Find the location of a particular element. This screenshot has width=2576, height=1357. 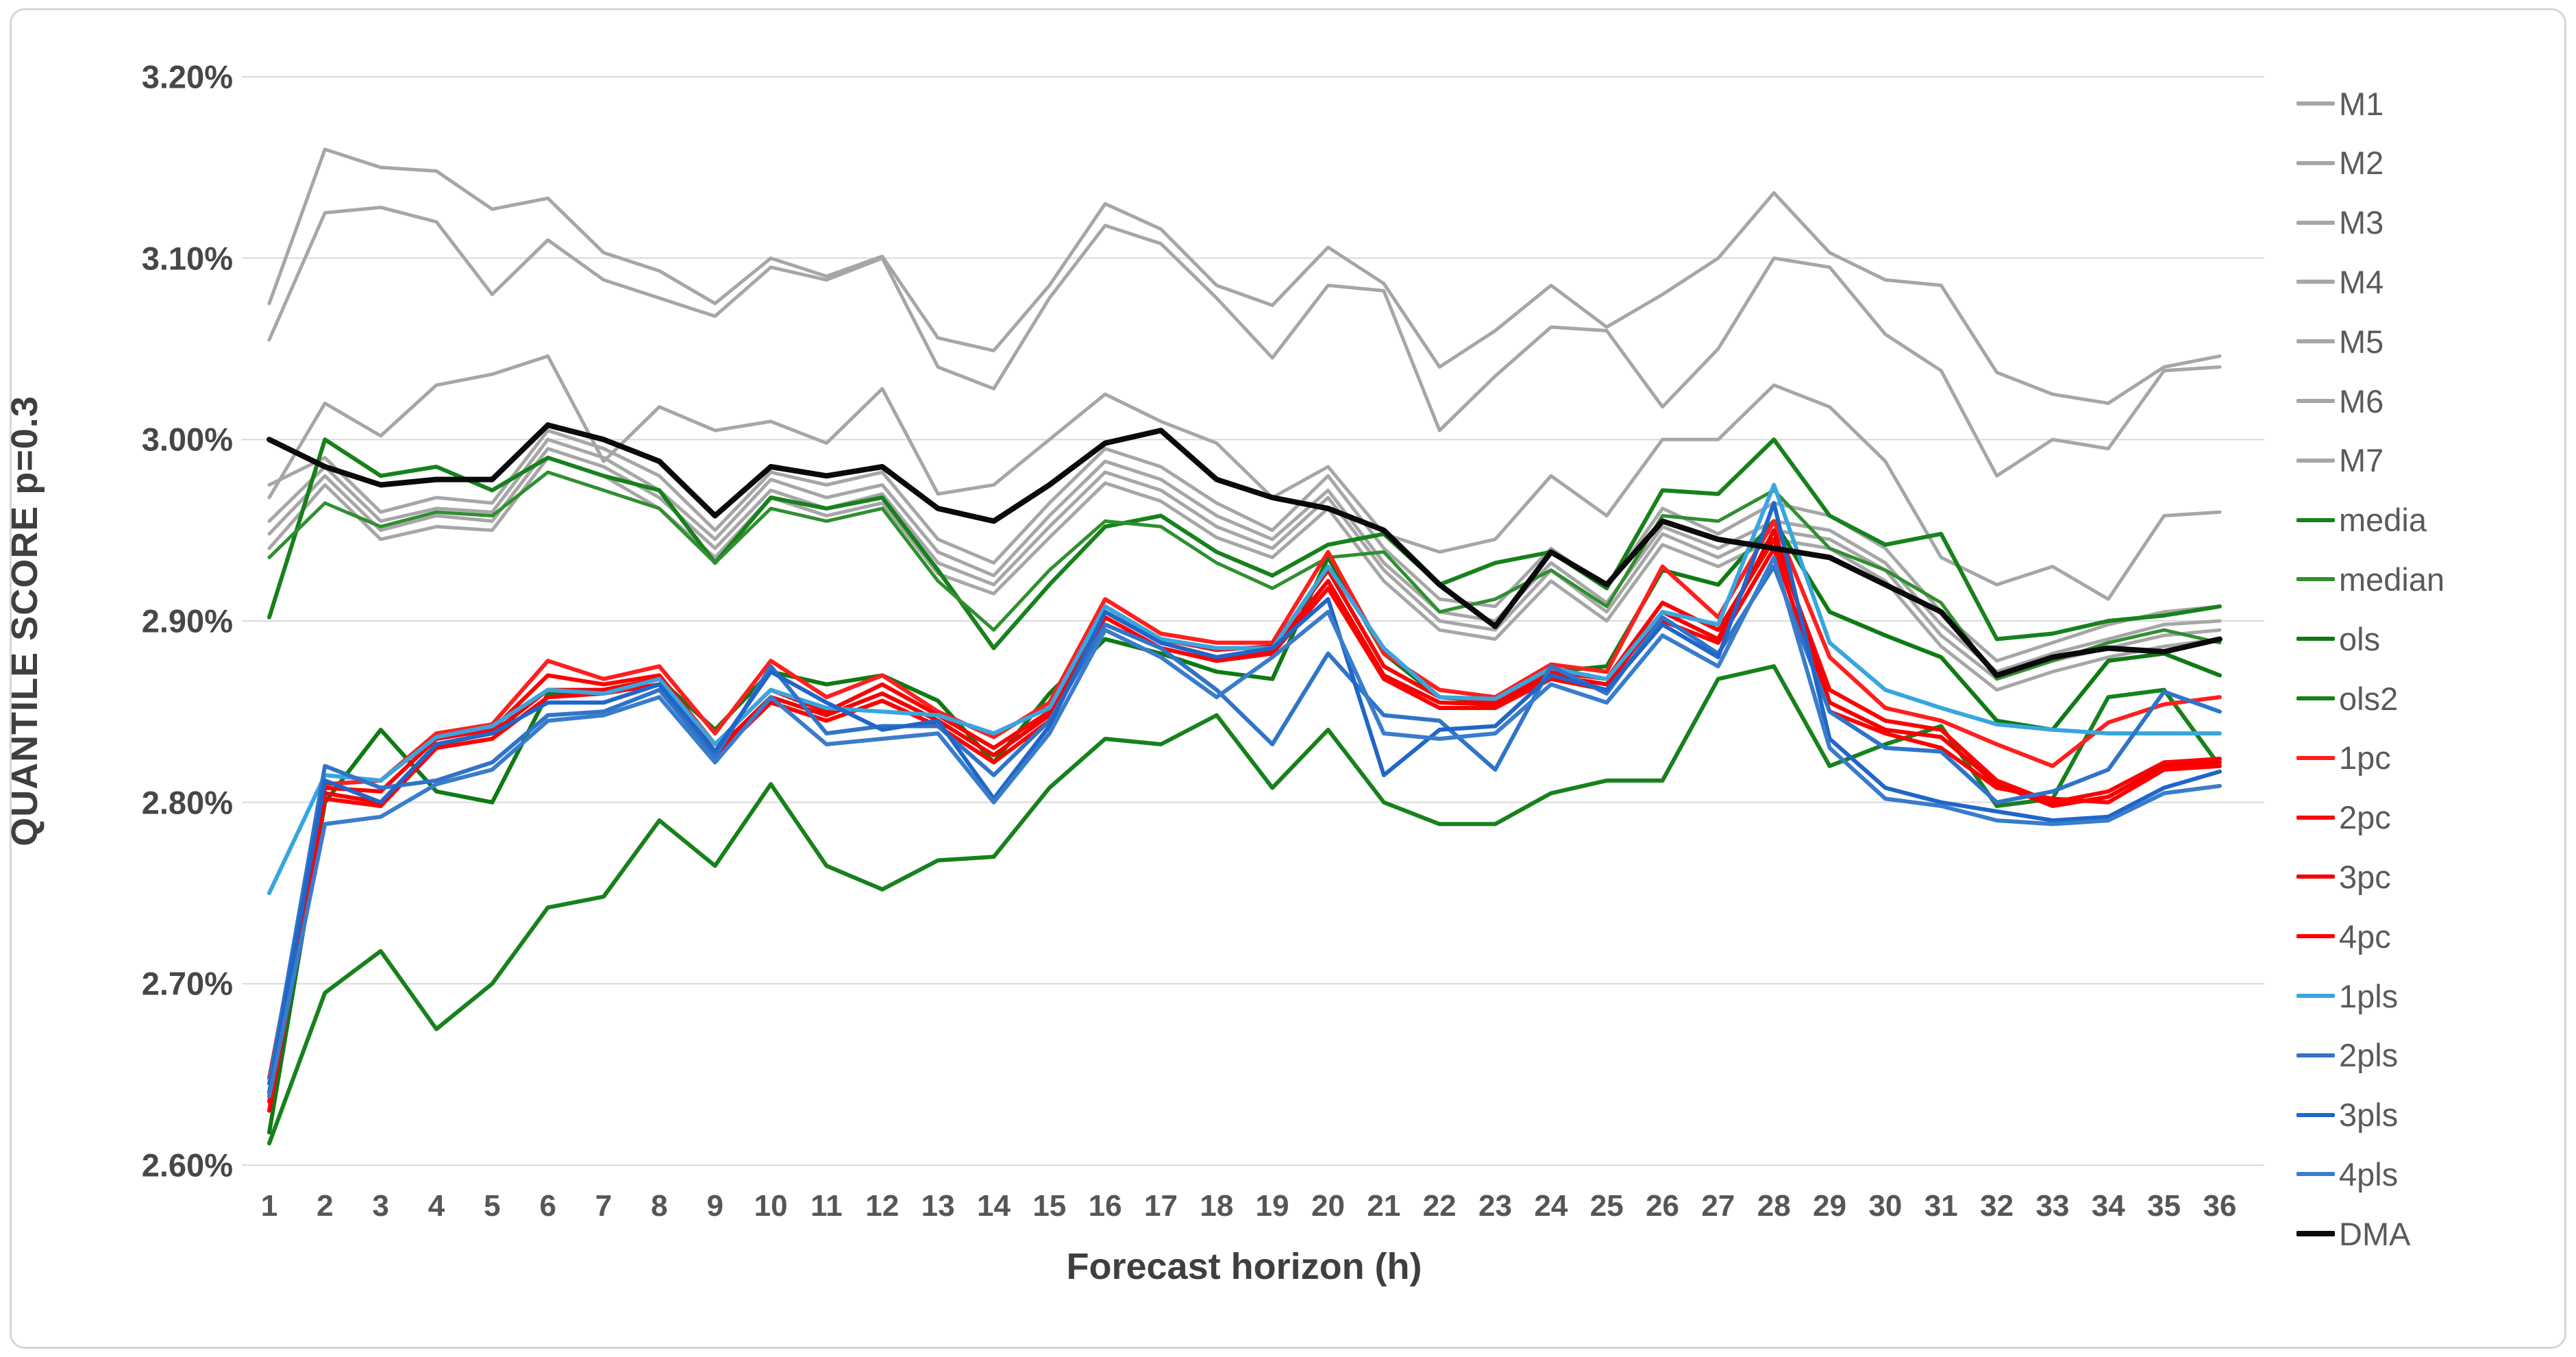

legend-swatch-M6 is located at coordinates (2315, 401).